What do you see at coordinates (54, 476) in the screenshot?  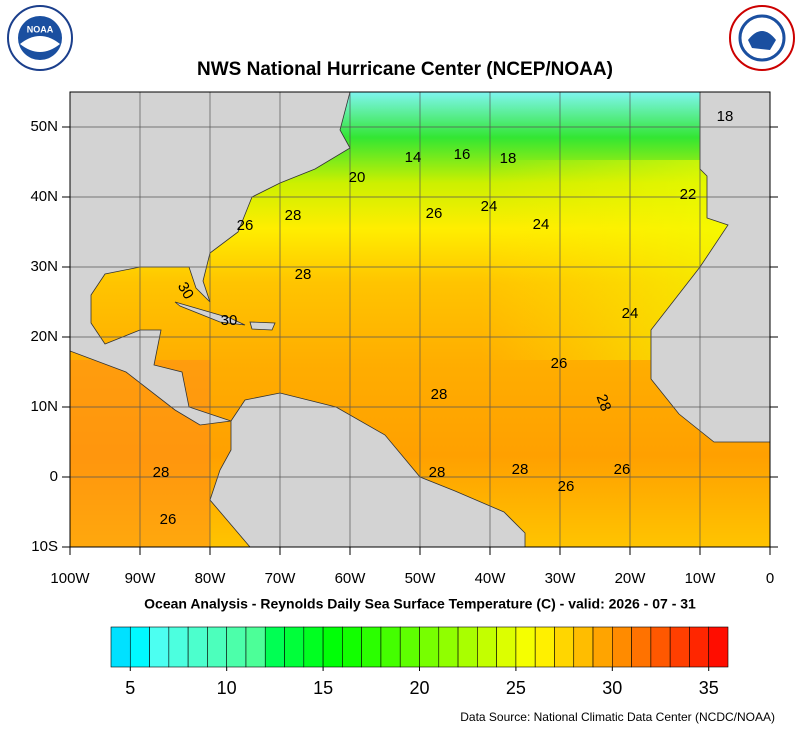 I see `y-tick-label: 0` at bounding box center [54, 476].